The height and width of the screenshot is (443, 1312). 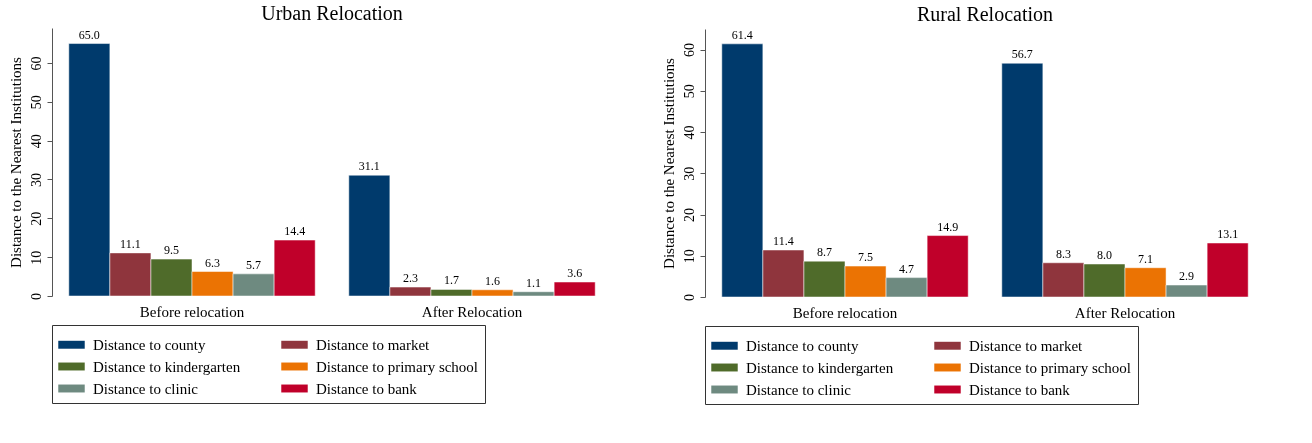 I want to click on data-label: 2.3, so click(x=410, y=278).